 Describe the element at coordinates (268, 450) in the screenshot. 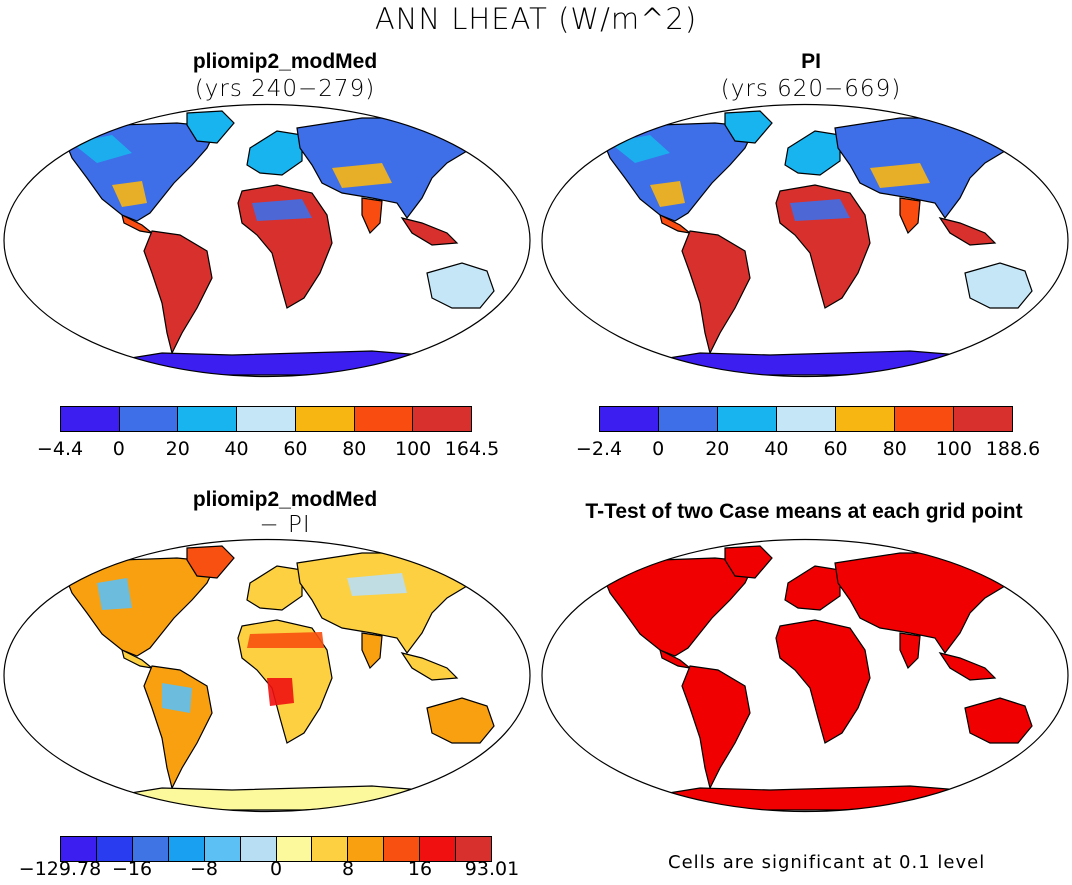

I see `colorbar-1-ticks: −4.4 0 20 40 60 80 100 164.5` at that location.